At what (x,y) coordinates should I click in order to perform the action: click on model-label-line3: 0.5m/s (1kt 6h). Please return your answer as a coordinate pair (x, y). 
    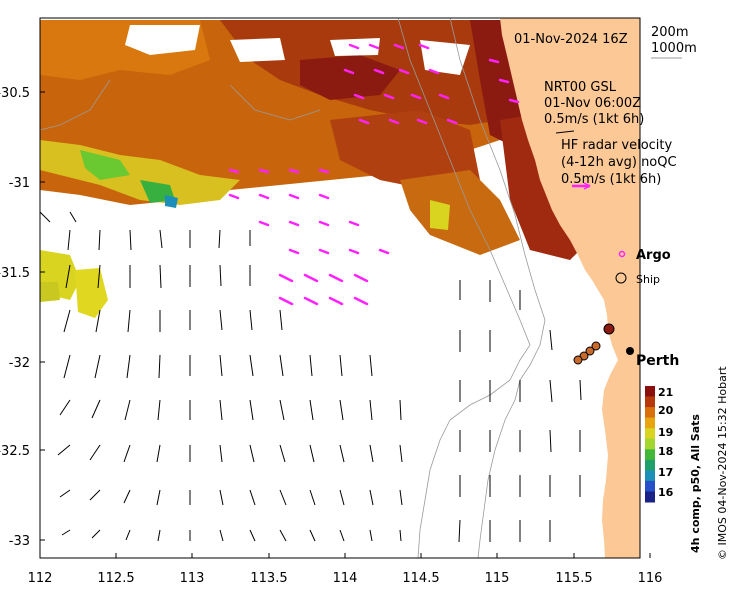
    Looking at the image, I should click on (594, 119).